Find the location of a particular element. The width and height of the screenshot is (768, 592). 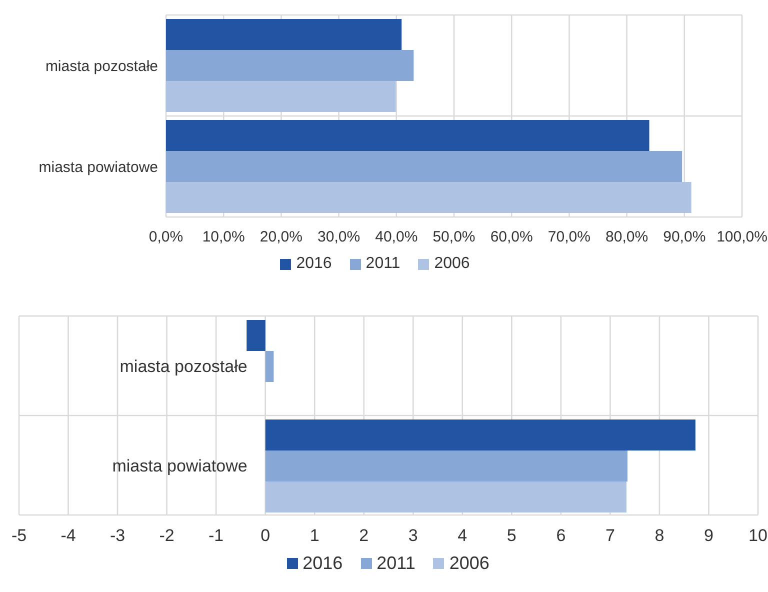

x-tick-label: 6 is located at coordinates (561, 536).